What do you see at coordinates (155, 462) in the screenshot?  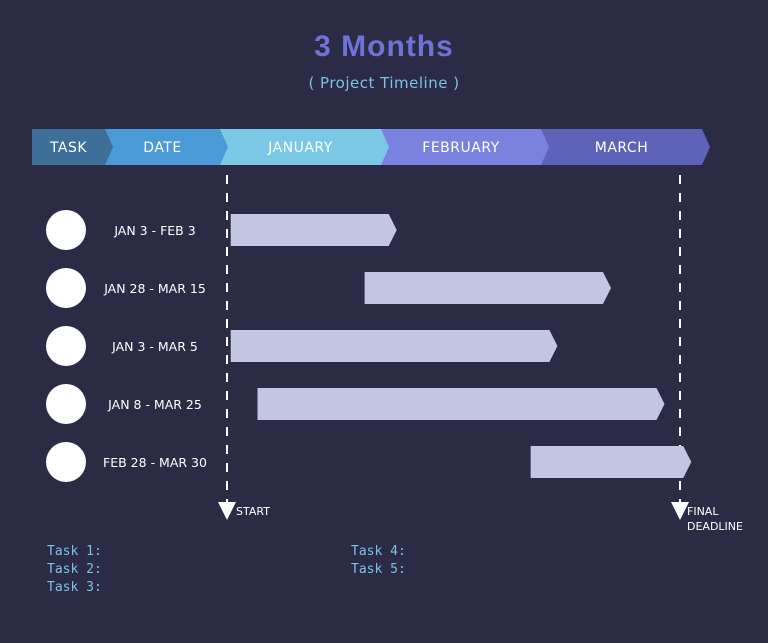 I see `task-date-label: FEB 28 - MAR 30` at bounding box center [155, 462].